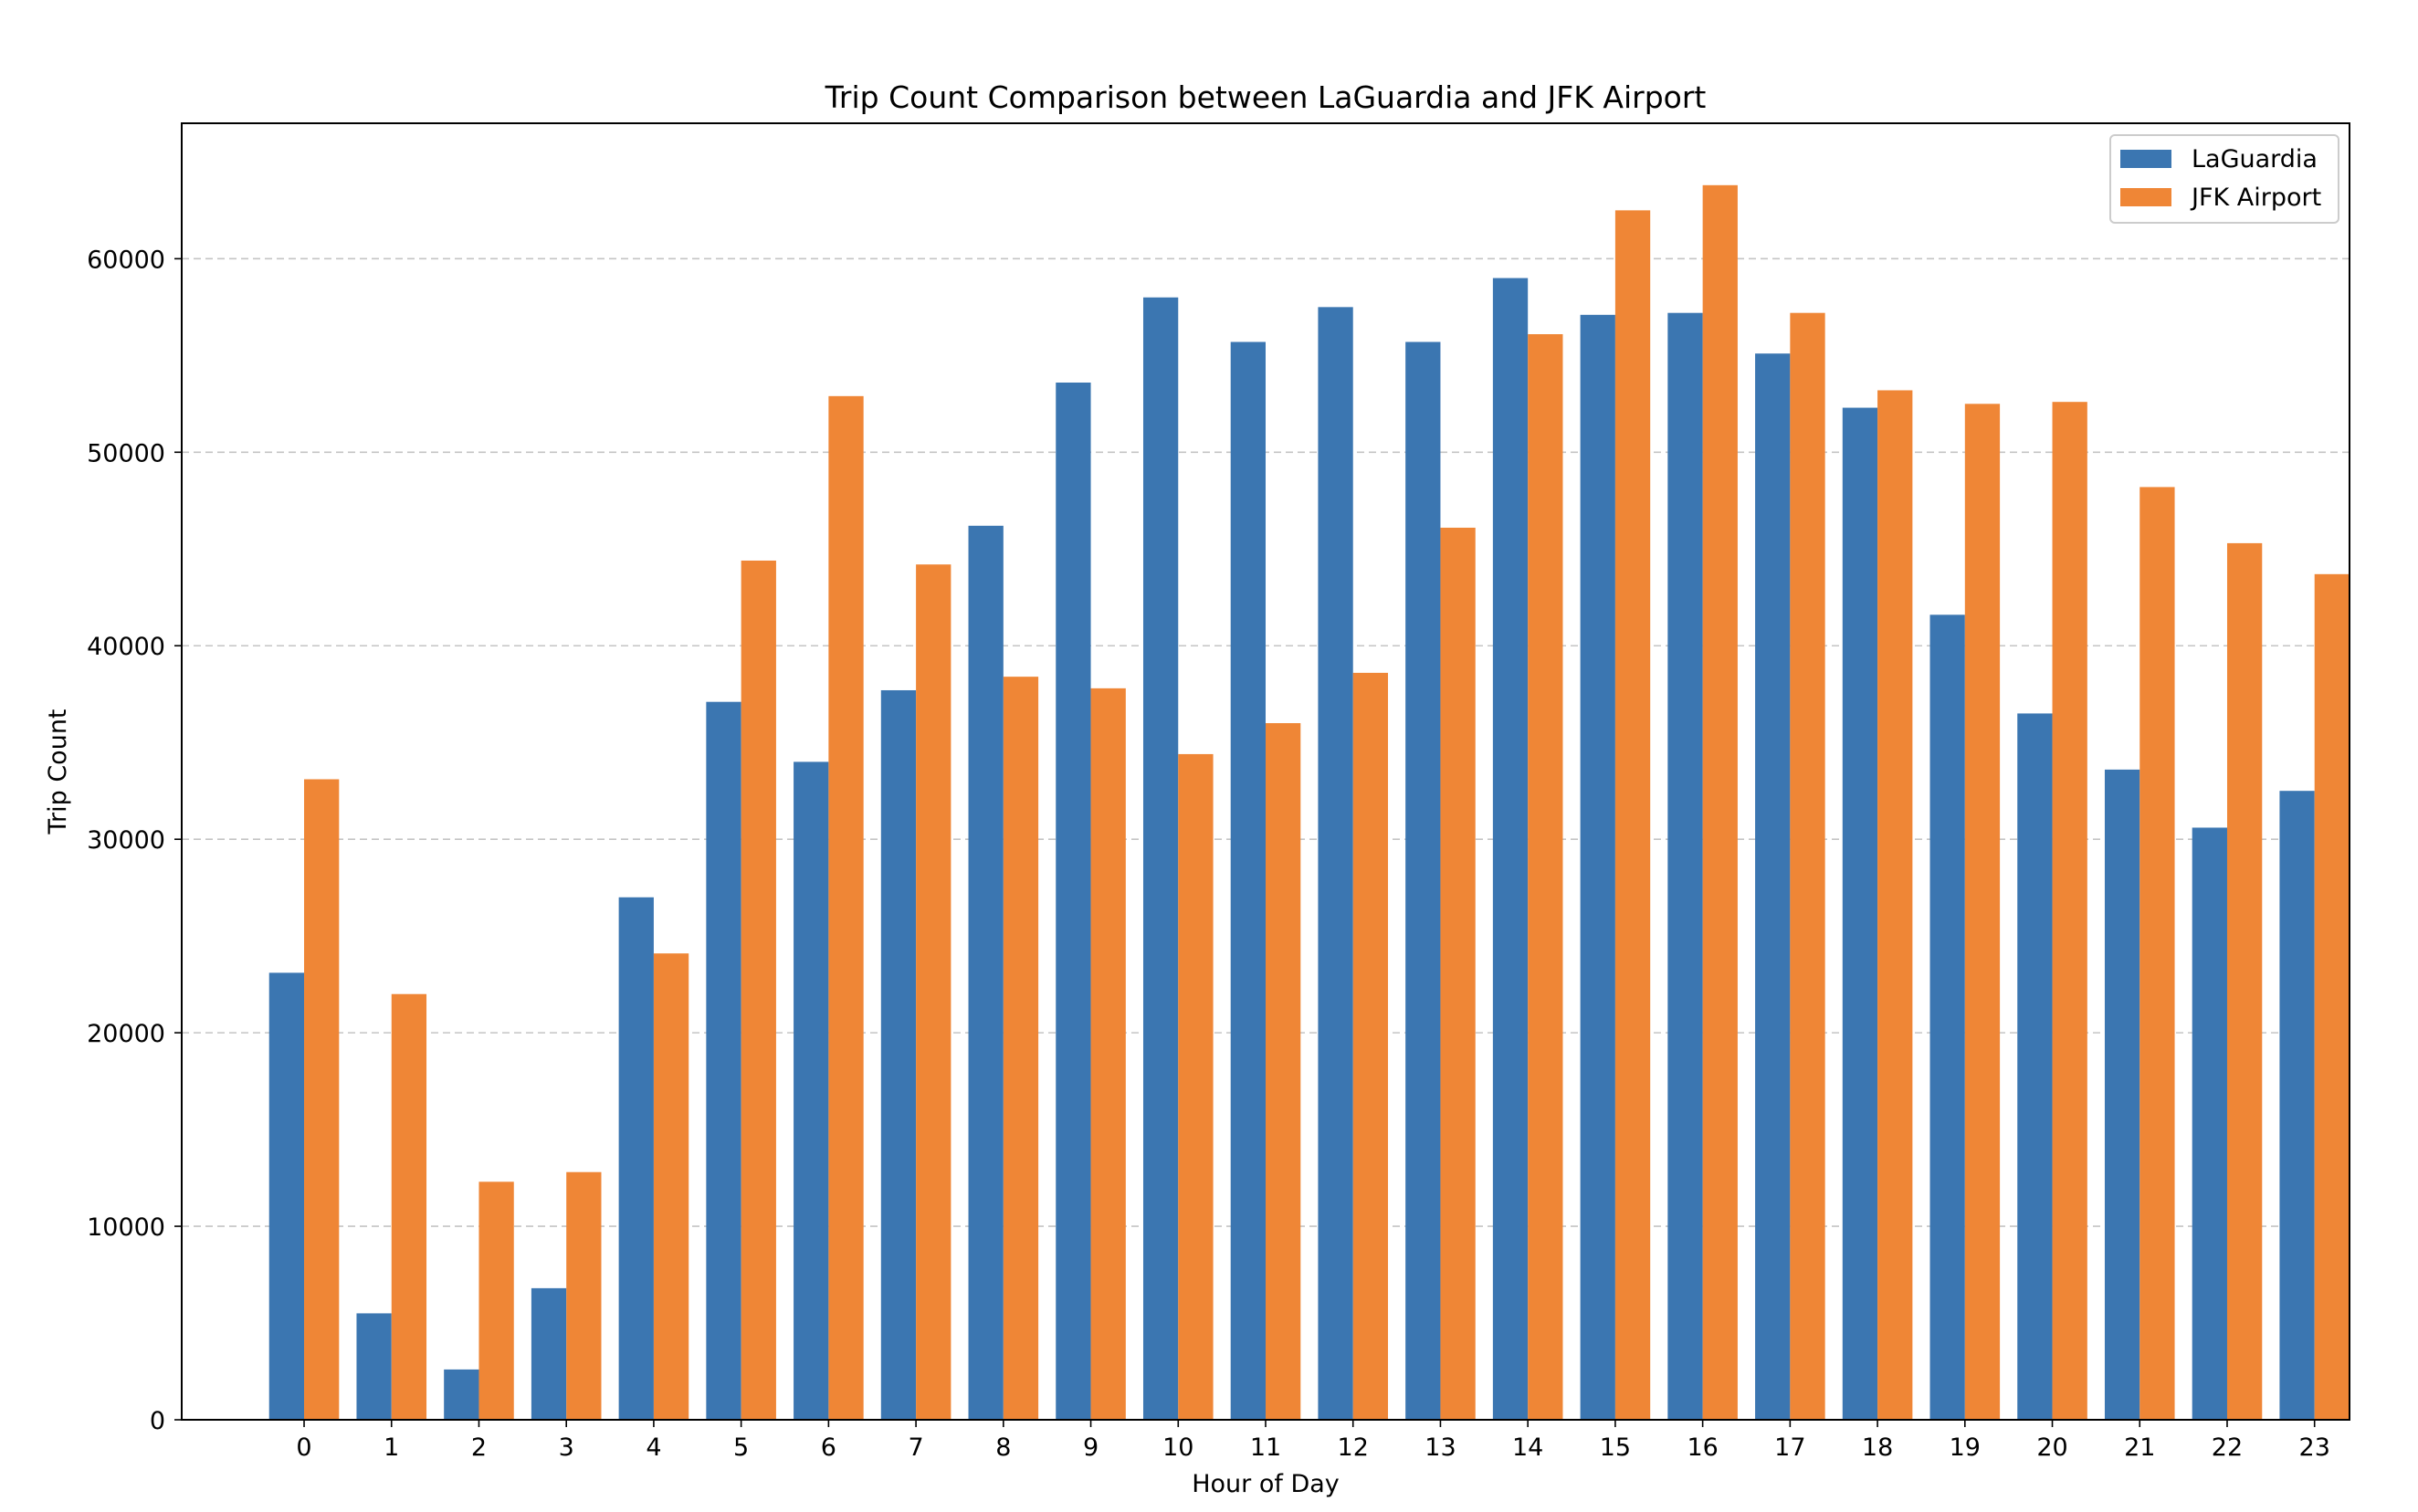  What do you see at coordinates (2255, 198) in the screenshot?
I see `legend-label-jfk-airport: JFK Airport` at bounding box center [2255, 198].